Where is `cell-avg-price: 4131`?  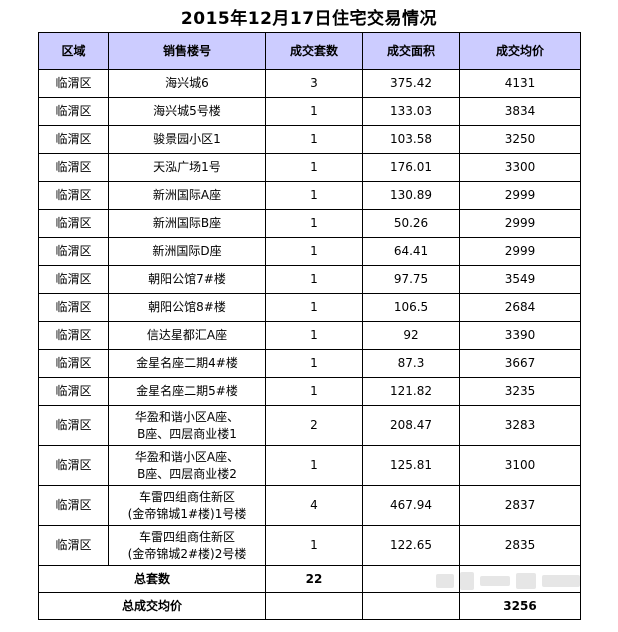
cell-avg-price: 4131 is located at coordinates (520, 83).